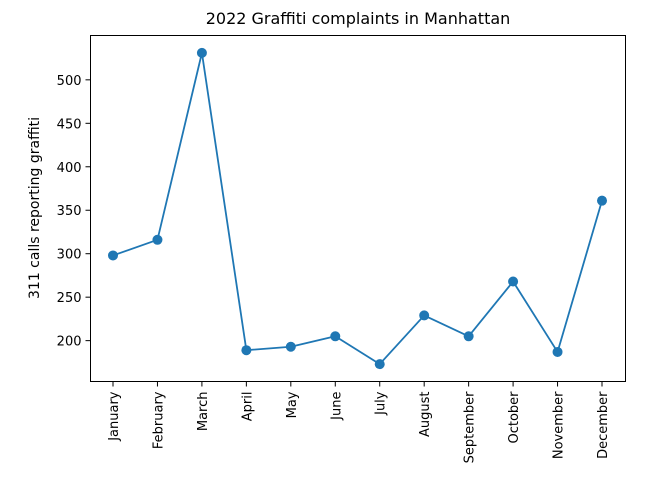 This screenshot has width=662, height=490. Describe the element at coordinates (381, 403) in the screenshot. I see `x-tick-label: July` at that location.